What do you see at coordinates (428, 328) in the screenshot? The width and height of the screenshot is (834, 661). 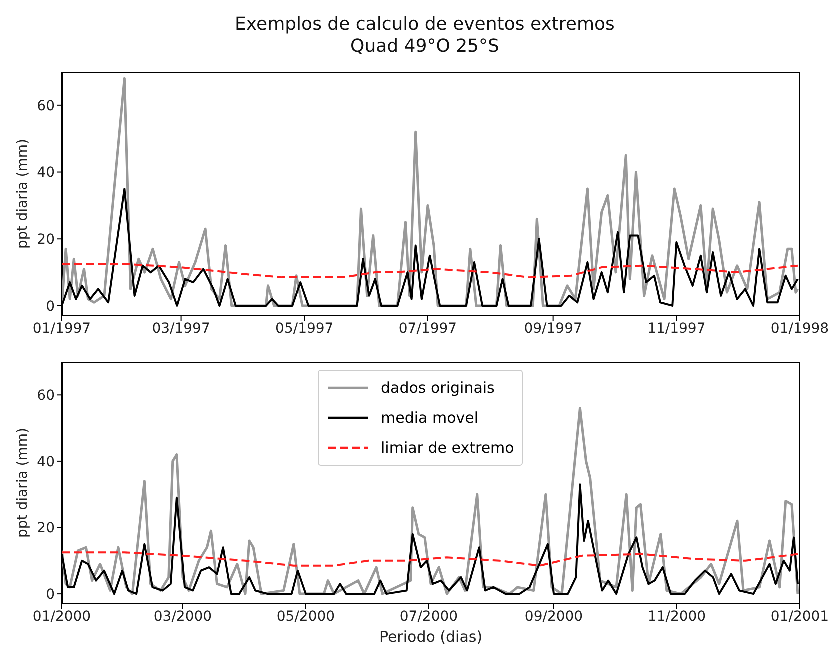 I see `x-tick-label: 07/1997` at bounding box center [428, 328].